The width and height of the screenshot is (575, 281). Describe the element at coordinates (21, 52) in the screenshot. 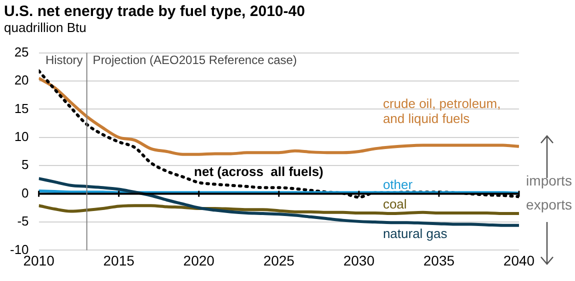

I see `y-tick-label: 25` at that location.